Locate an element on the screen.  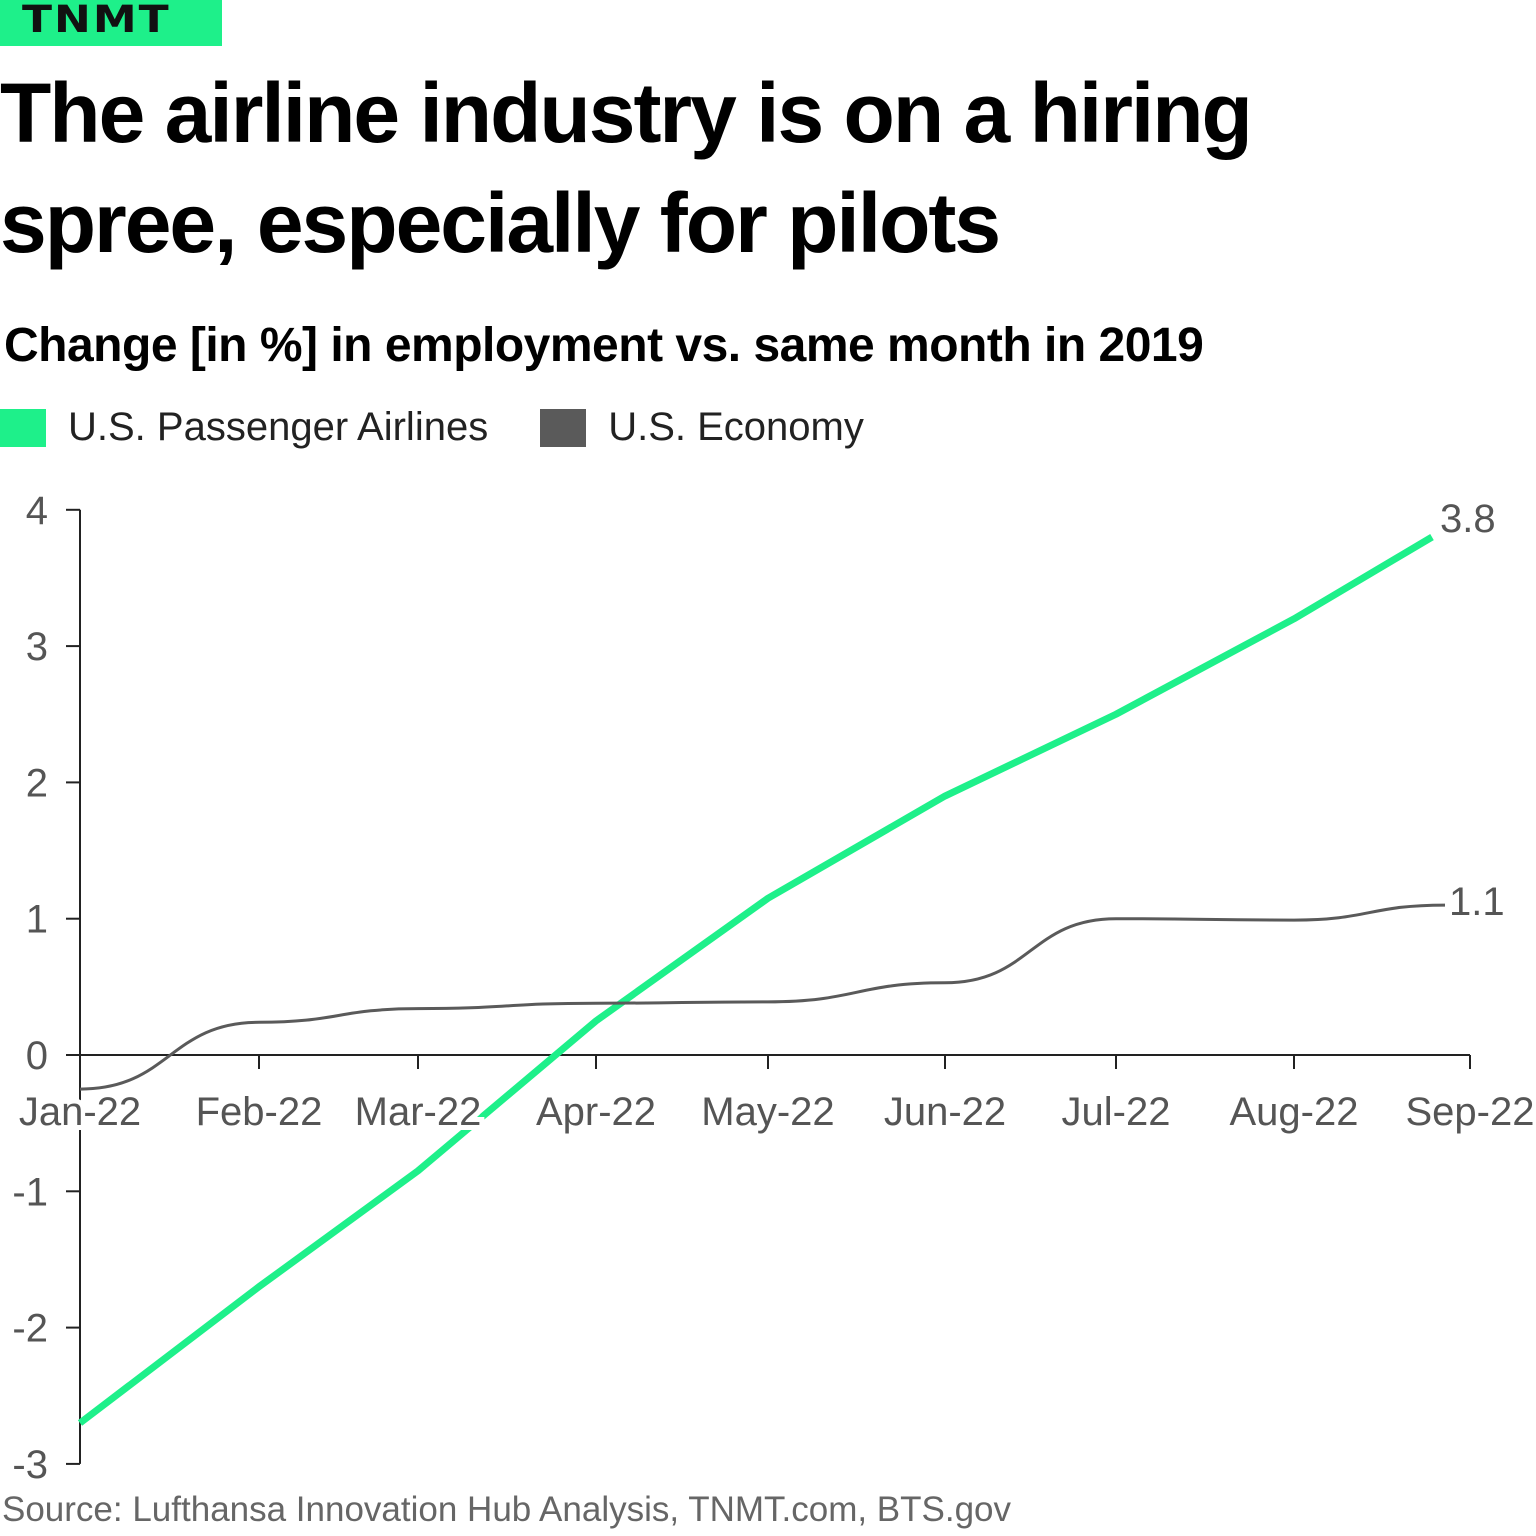
y-tick-label: 4 is located at coordinates (37, 511).